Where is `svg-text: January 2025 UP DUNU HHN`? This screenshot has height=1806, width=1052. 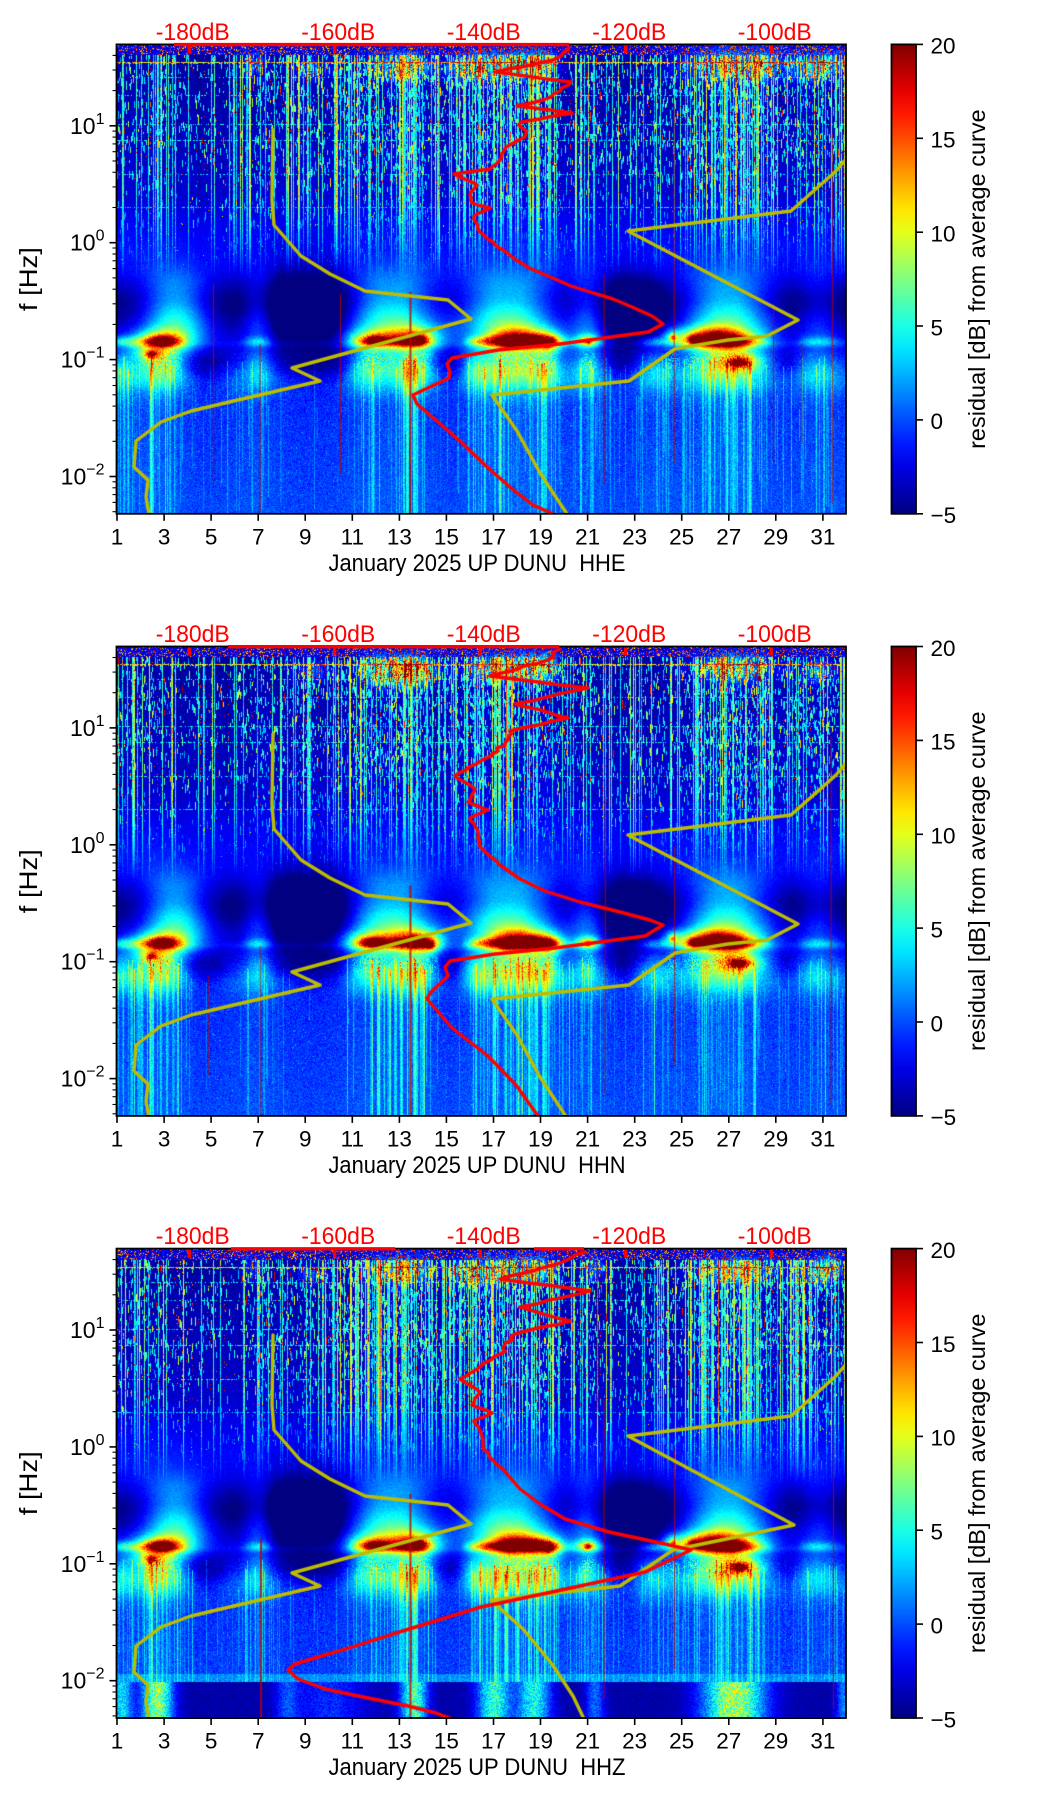 svg-text: January 2025 UP DUNU HHN is located at coordinates (477, 1165).